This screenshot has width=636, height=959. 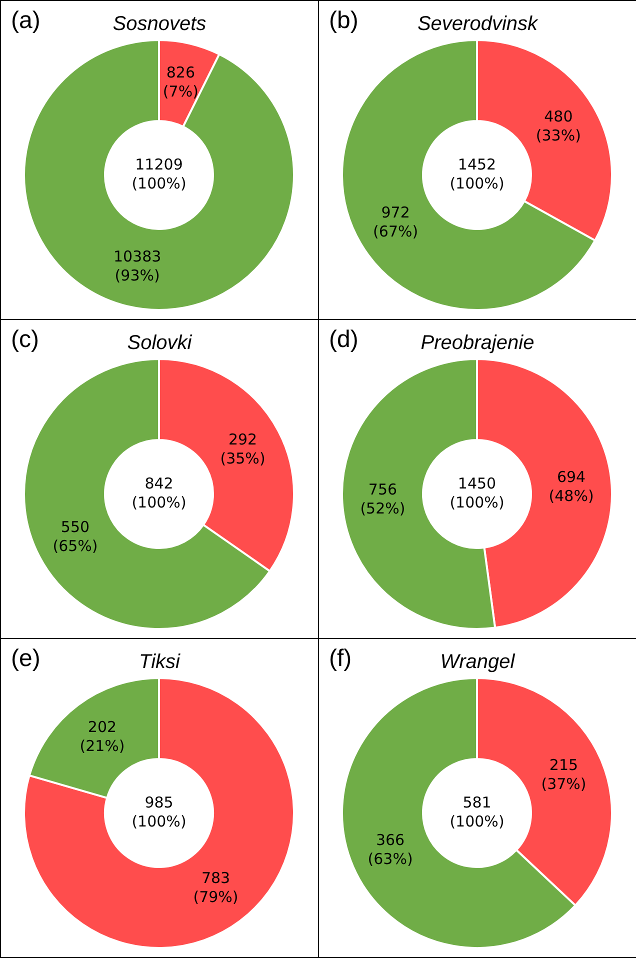 I want to click on text: 985 (100%), so click(x=159, y=811).